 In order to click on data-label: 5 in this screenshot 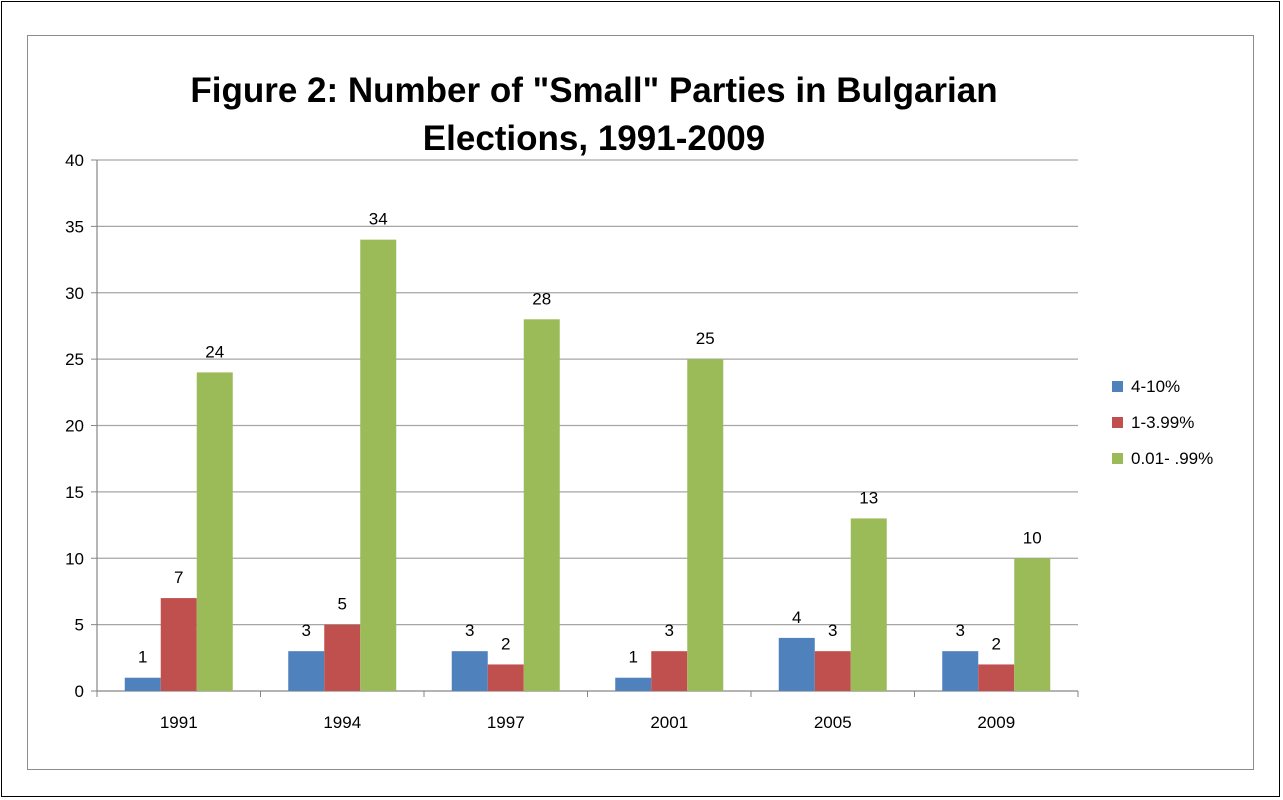, I will do `click(342, 604)`.